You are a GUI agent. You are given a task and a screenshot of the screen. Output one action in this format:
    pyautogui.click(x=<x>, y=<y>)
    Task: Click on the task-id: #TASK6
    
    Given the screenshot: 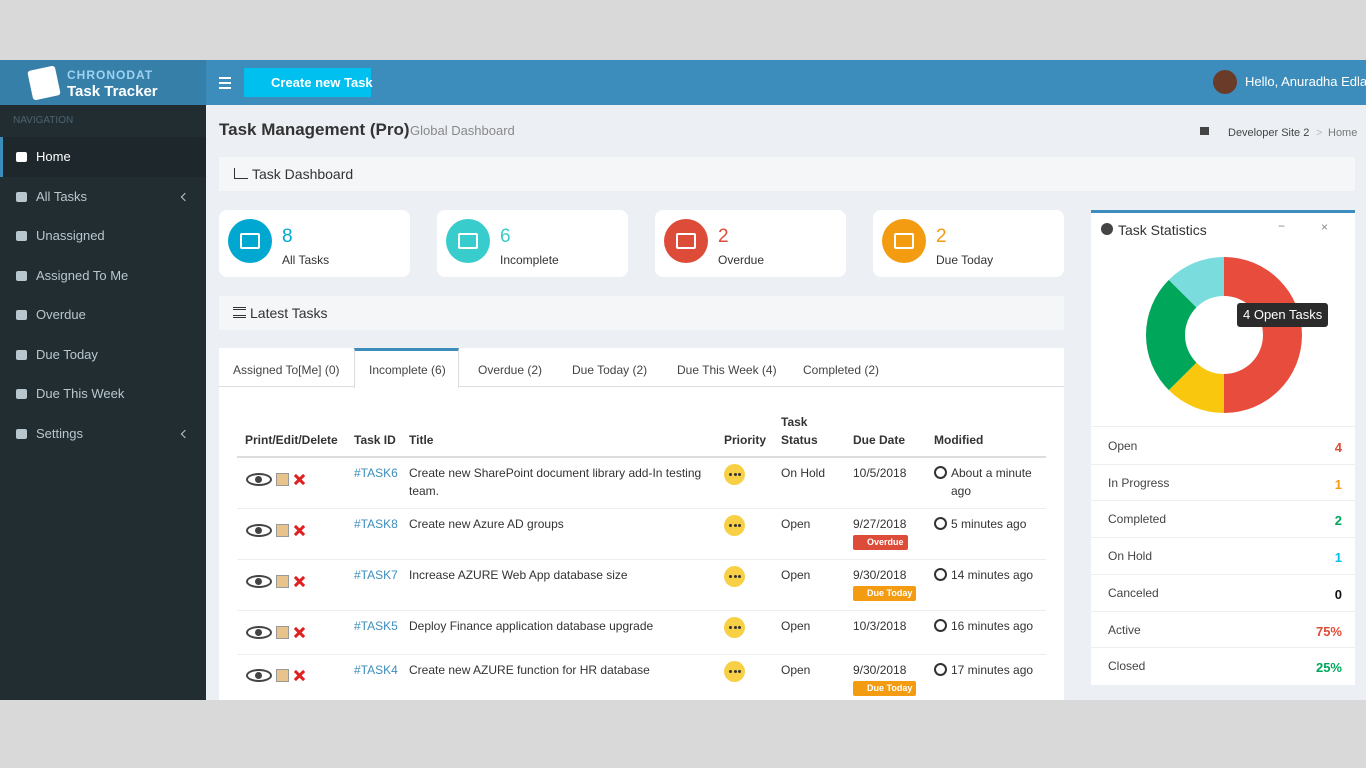 What is the action you would take?
    pyautogui.click(x=376, y=473)
    